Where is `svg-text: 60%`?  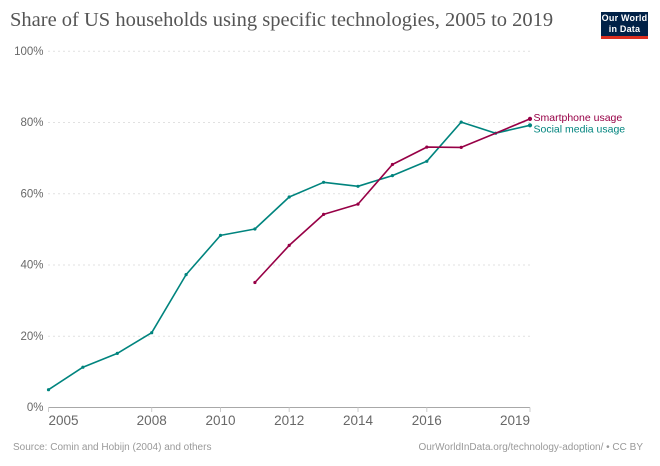 svg-text: 60% is located at coordinates (31, 194).